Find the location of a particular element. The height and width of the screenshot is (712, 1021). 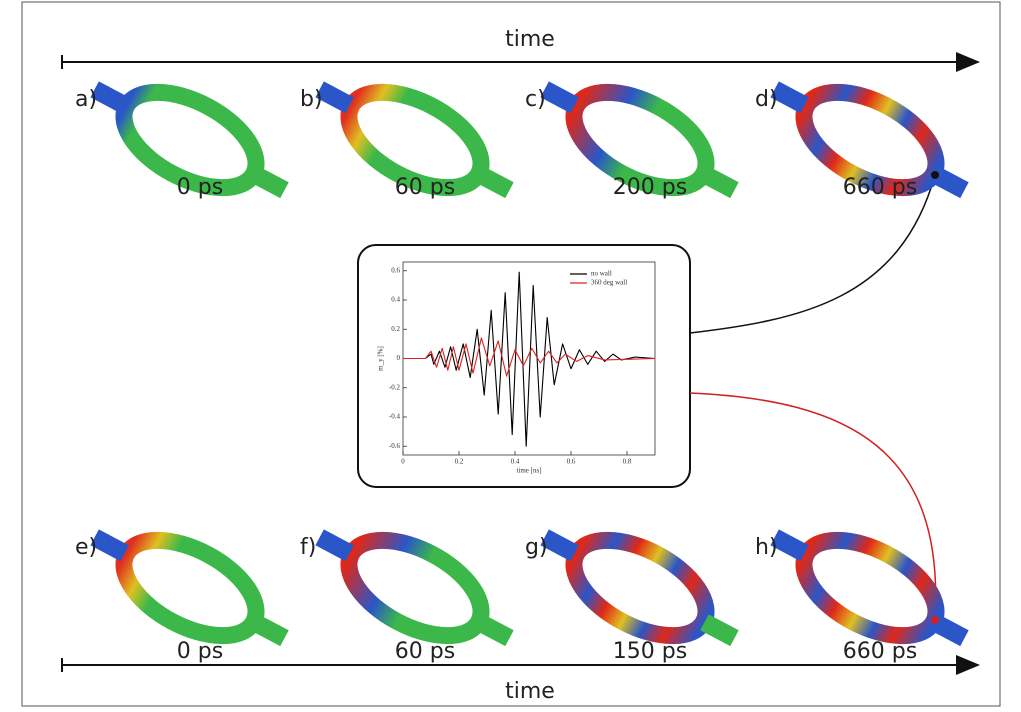

panel-label: b) is located at coordinates (311, 99).